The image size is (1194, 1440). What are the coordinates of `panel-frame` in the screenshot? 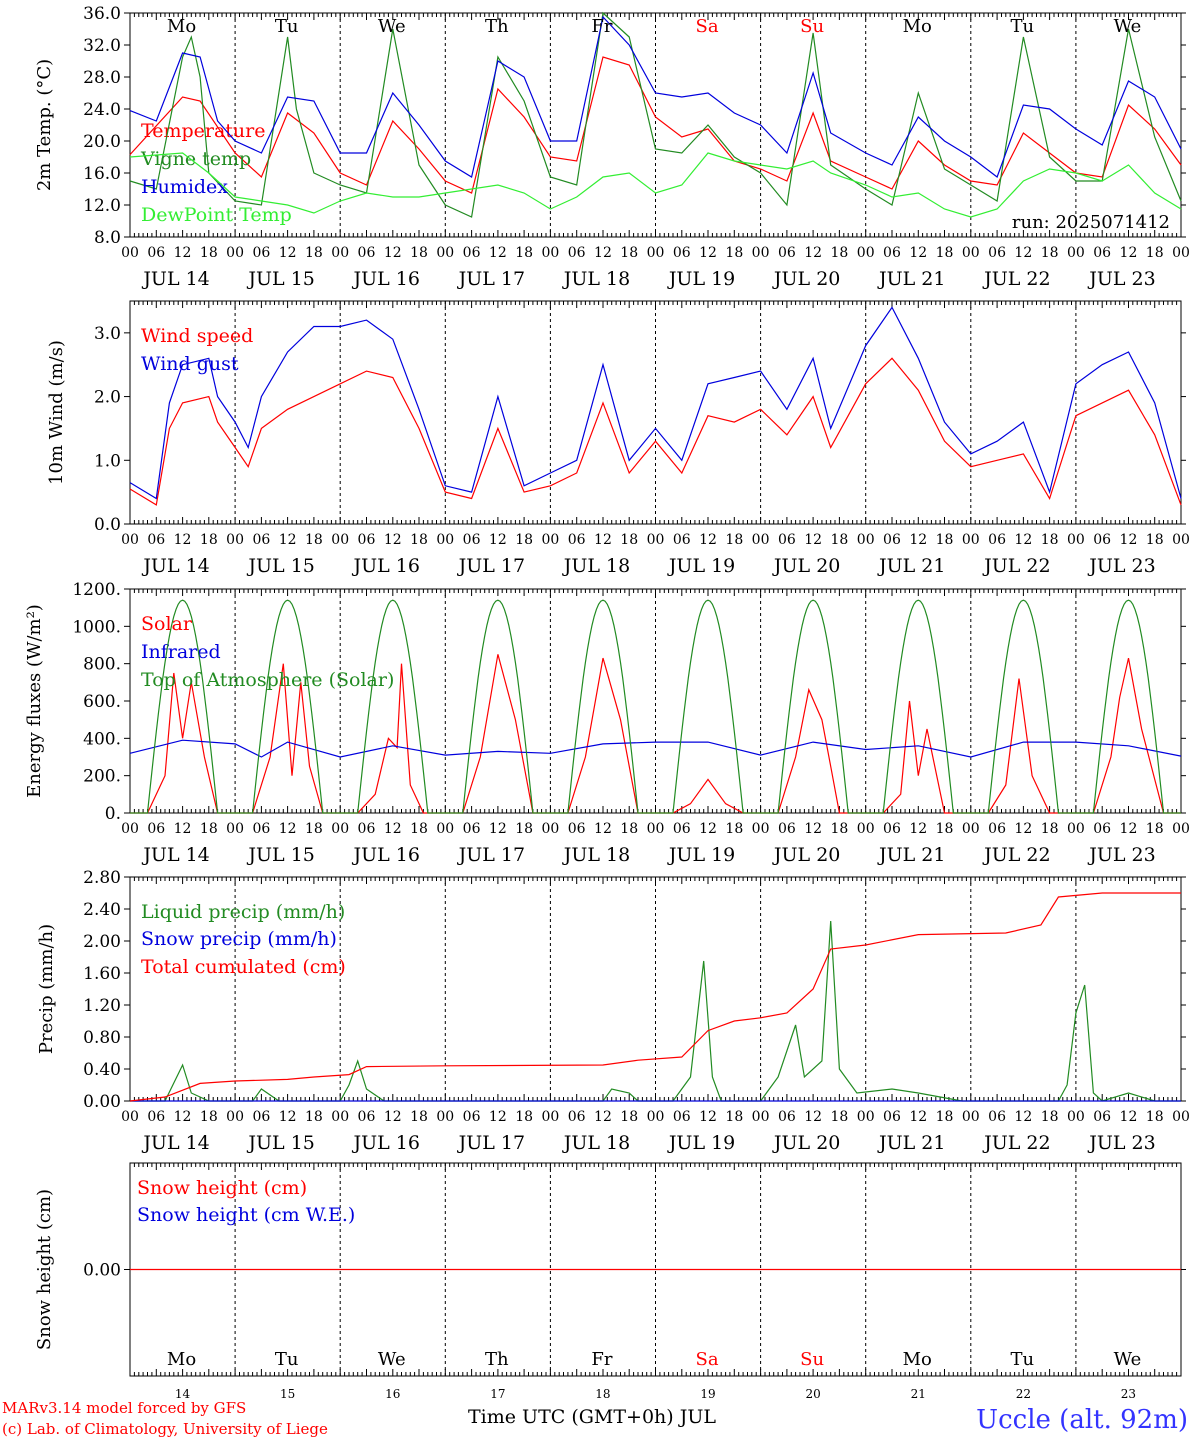 It's located at (655, 412).